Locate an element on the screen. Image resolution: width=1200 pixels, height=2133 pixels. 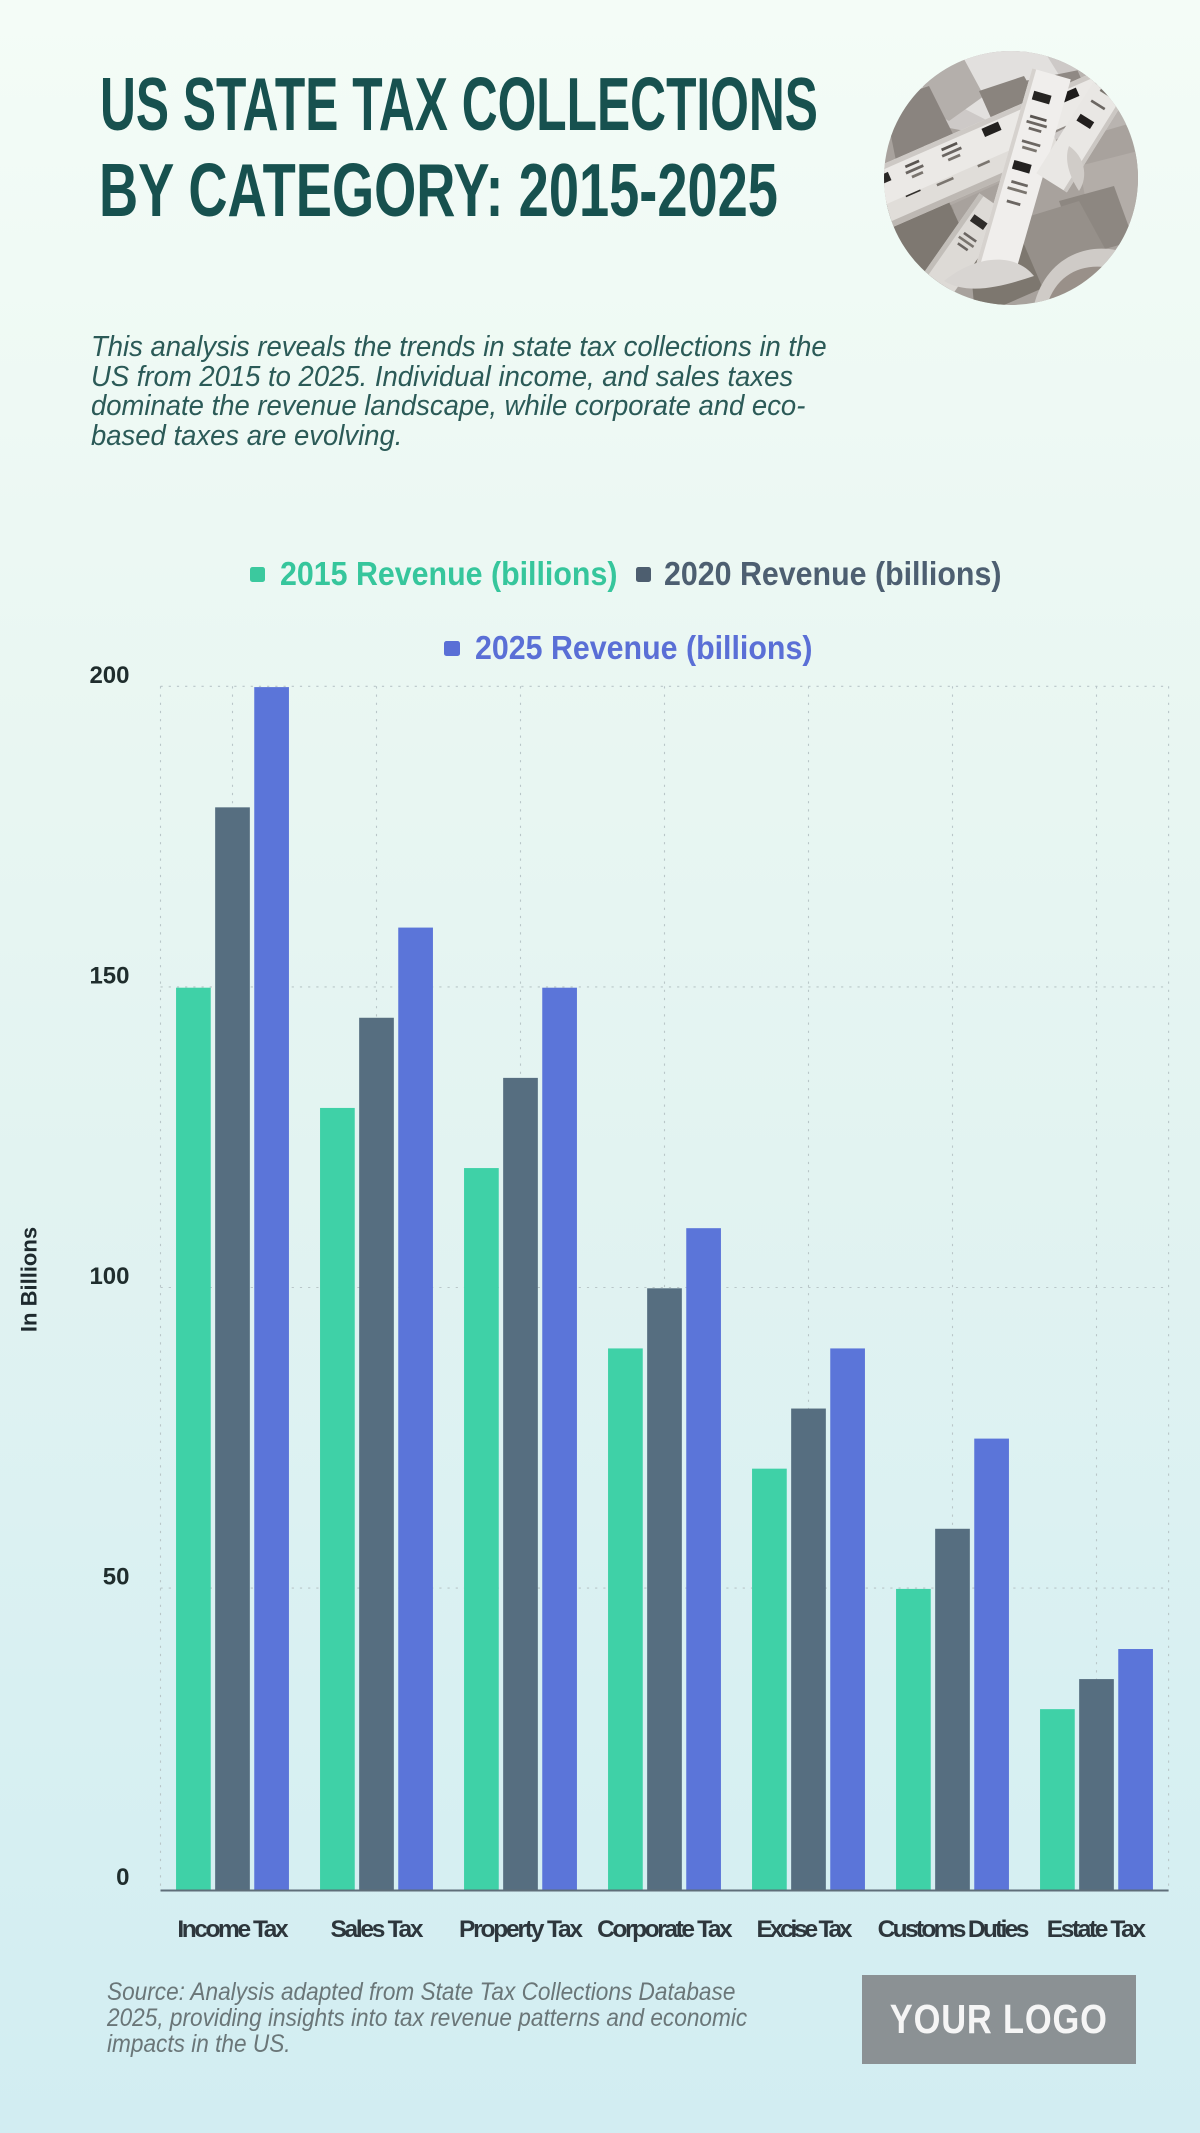
svg-text: Income Tax is located at coordinates (233, 1929).